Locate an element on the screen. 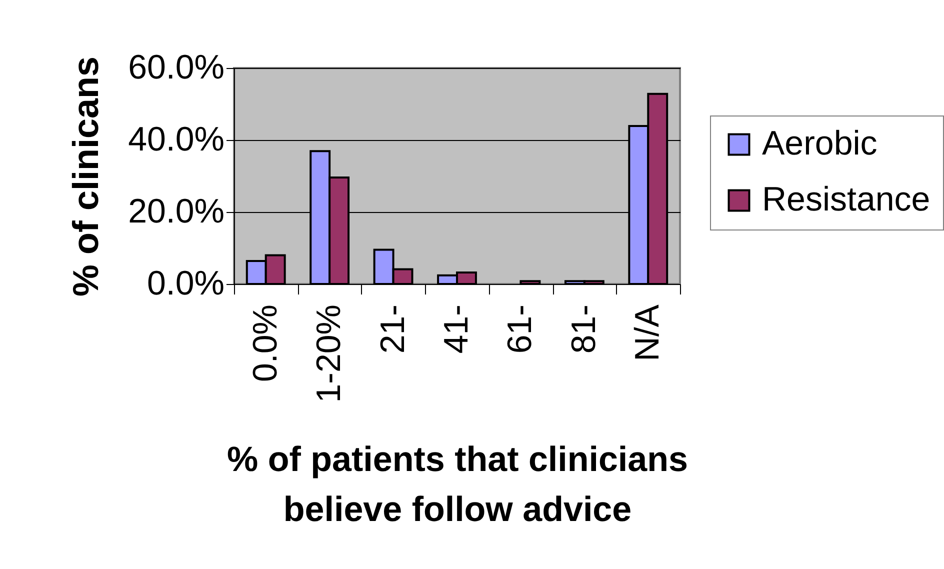 This screenshot has width=944, height=569. x-axis-title: % of patients that clinicians believe follow advice is located at coordinates (457, 484).